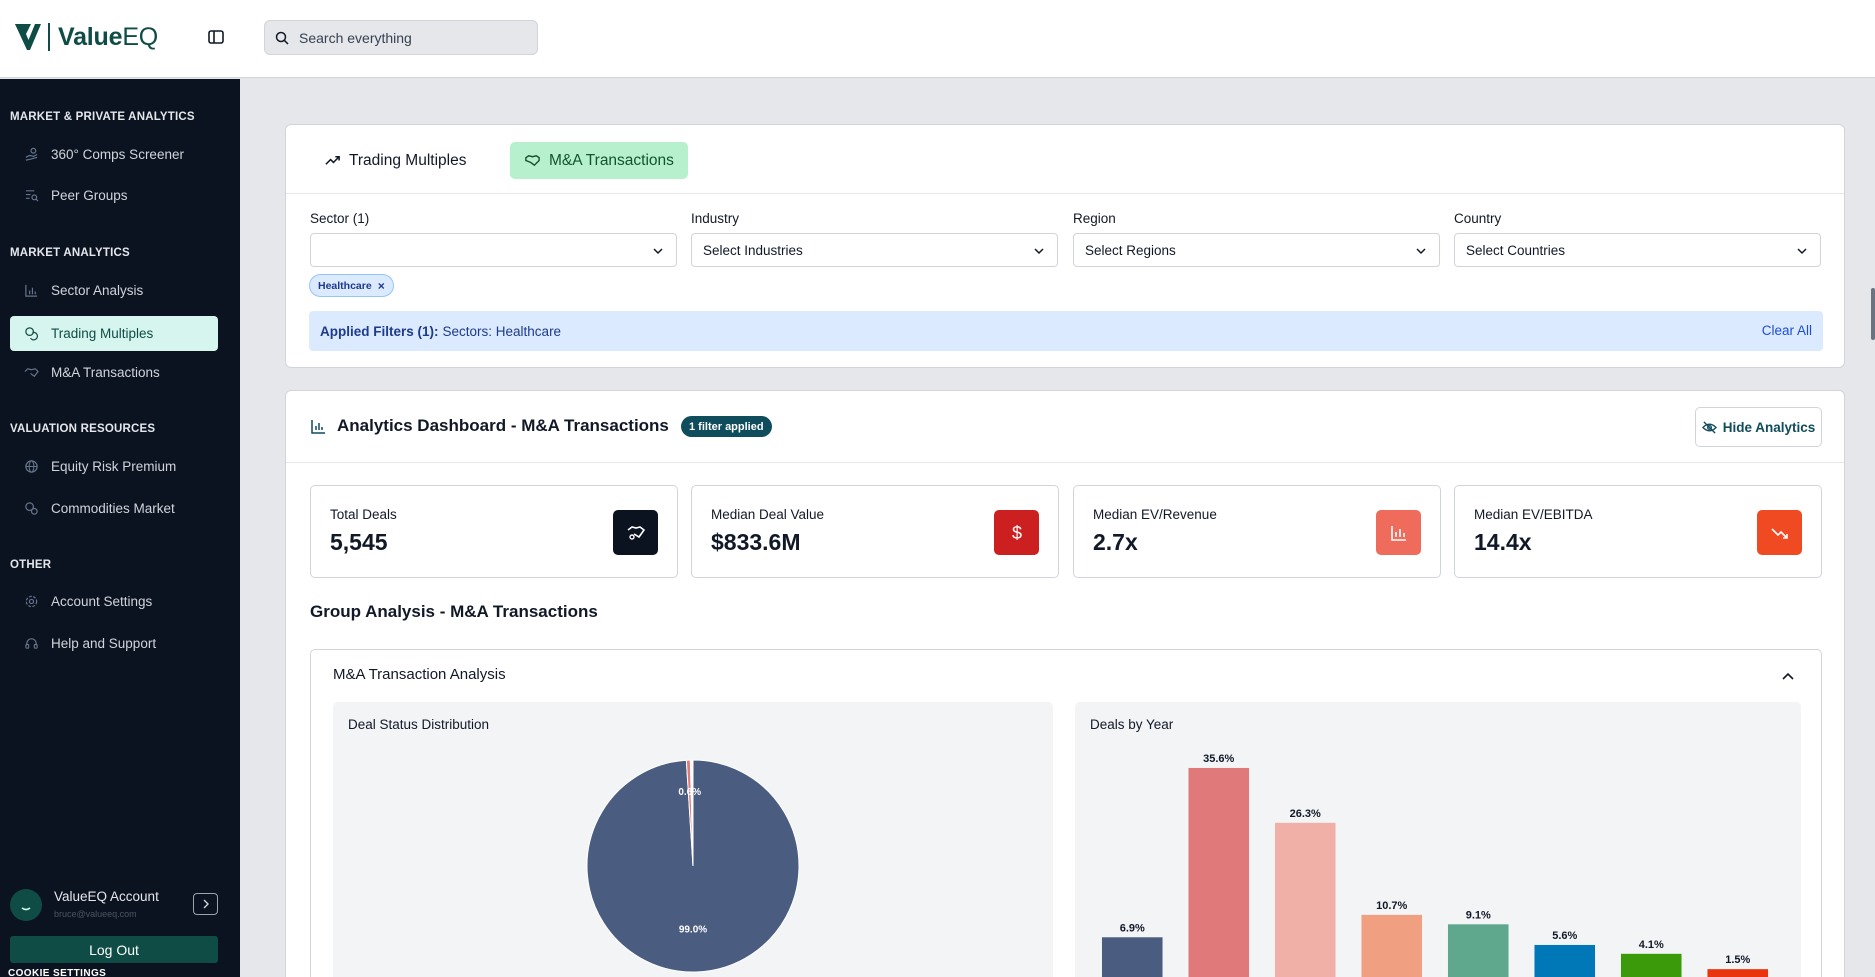 Image resolution: width=1875 pixels, height=977 pixels. Describe the element at coordinates (31, 466) in the screenshot. I see `globe-icon` at that location.